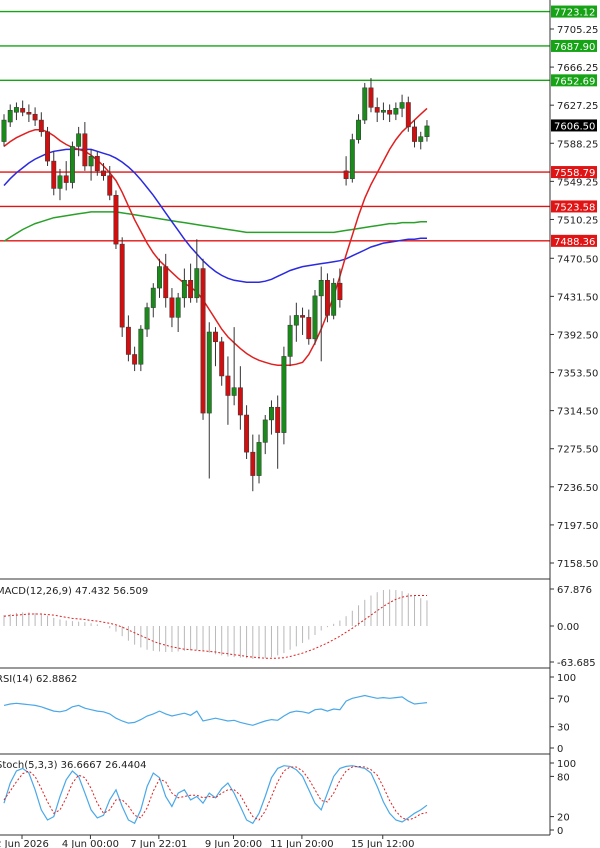 The width and height of the screenshot is (600, 848). I want to click on price-tick-label: 7392.50, so click(577, 335).